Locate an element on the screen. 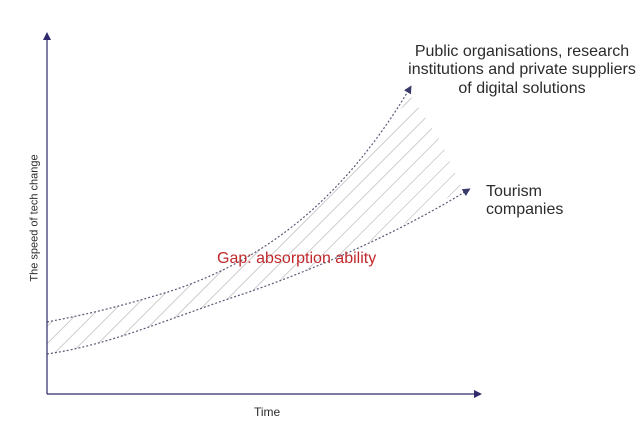 The width and height of the screenshot is (642, 431). x-axis-label: Time is located at coordinates (267, 412).